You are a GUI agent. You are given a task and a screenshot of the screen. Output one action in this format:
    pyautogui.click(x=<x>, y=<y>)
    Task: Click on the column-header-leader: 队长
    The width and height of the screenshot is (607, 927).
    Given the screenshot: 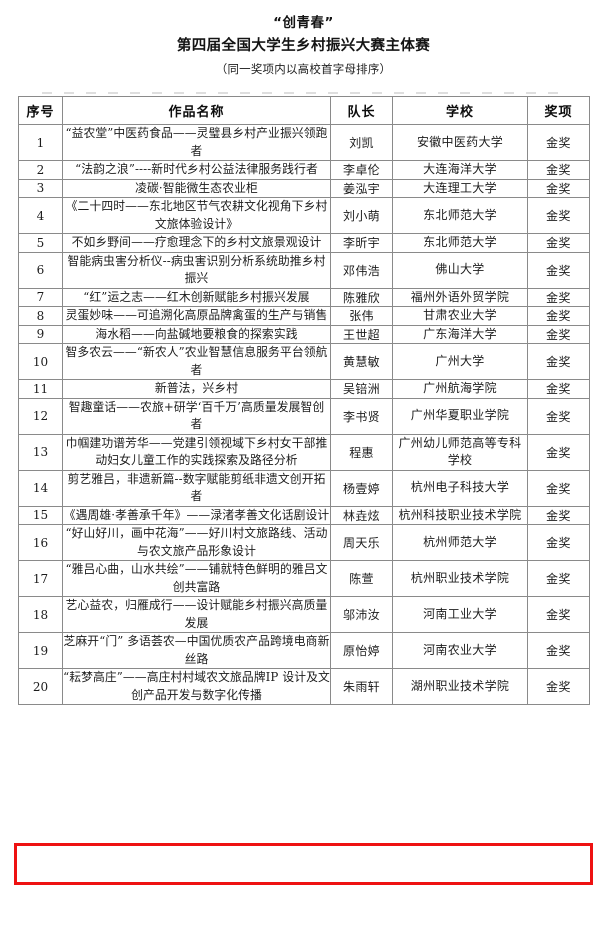 What is the action you would take?
    pyautogui.click(x=361, y=110)
    